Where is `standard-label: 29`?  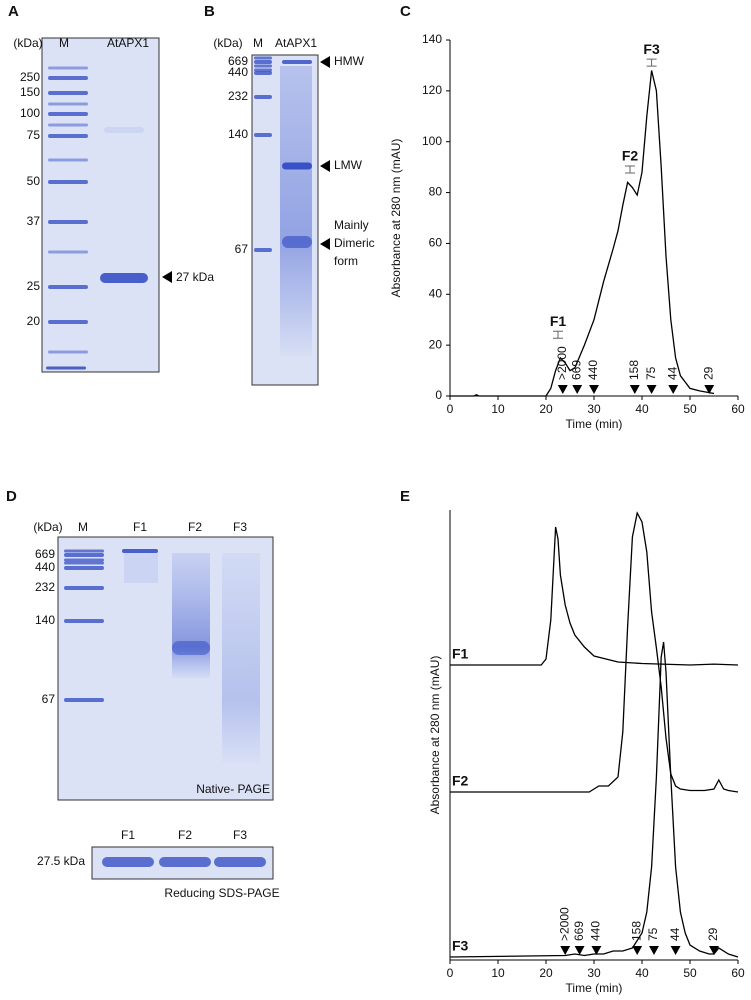 standard-label: 29 is located at coordinates (713, 934).